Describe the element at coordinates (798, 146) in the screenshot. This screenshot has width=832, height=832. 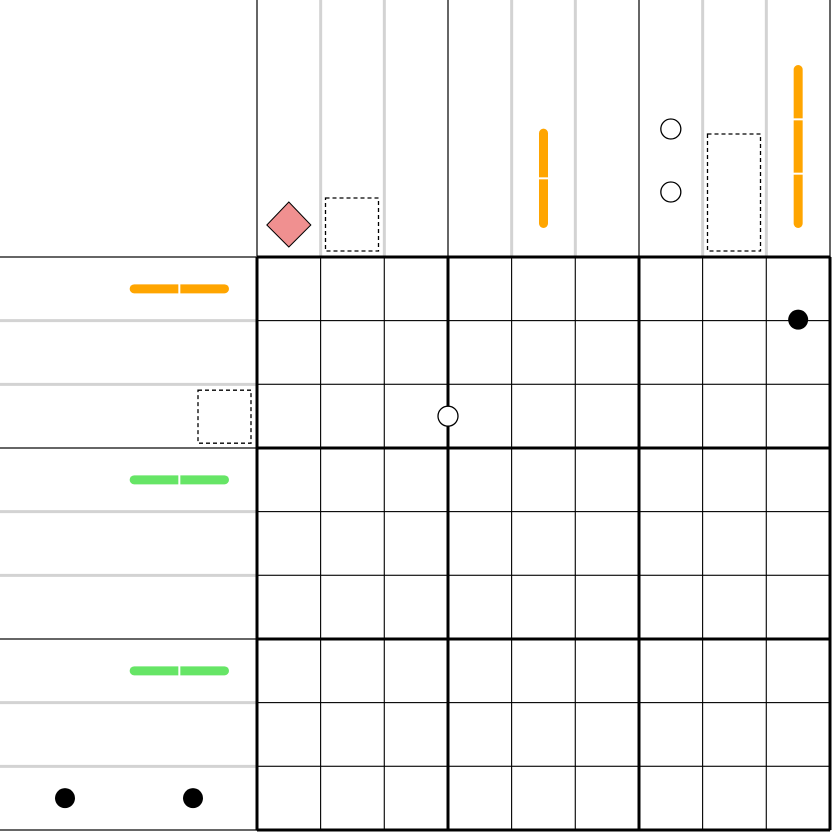
I see `bar-clue-icon` at that location.